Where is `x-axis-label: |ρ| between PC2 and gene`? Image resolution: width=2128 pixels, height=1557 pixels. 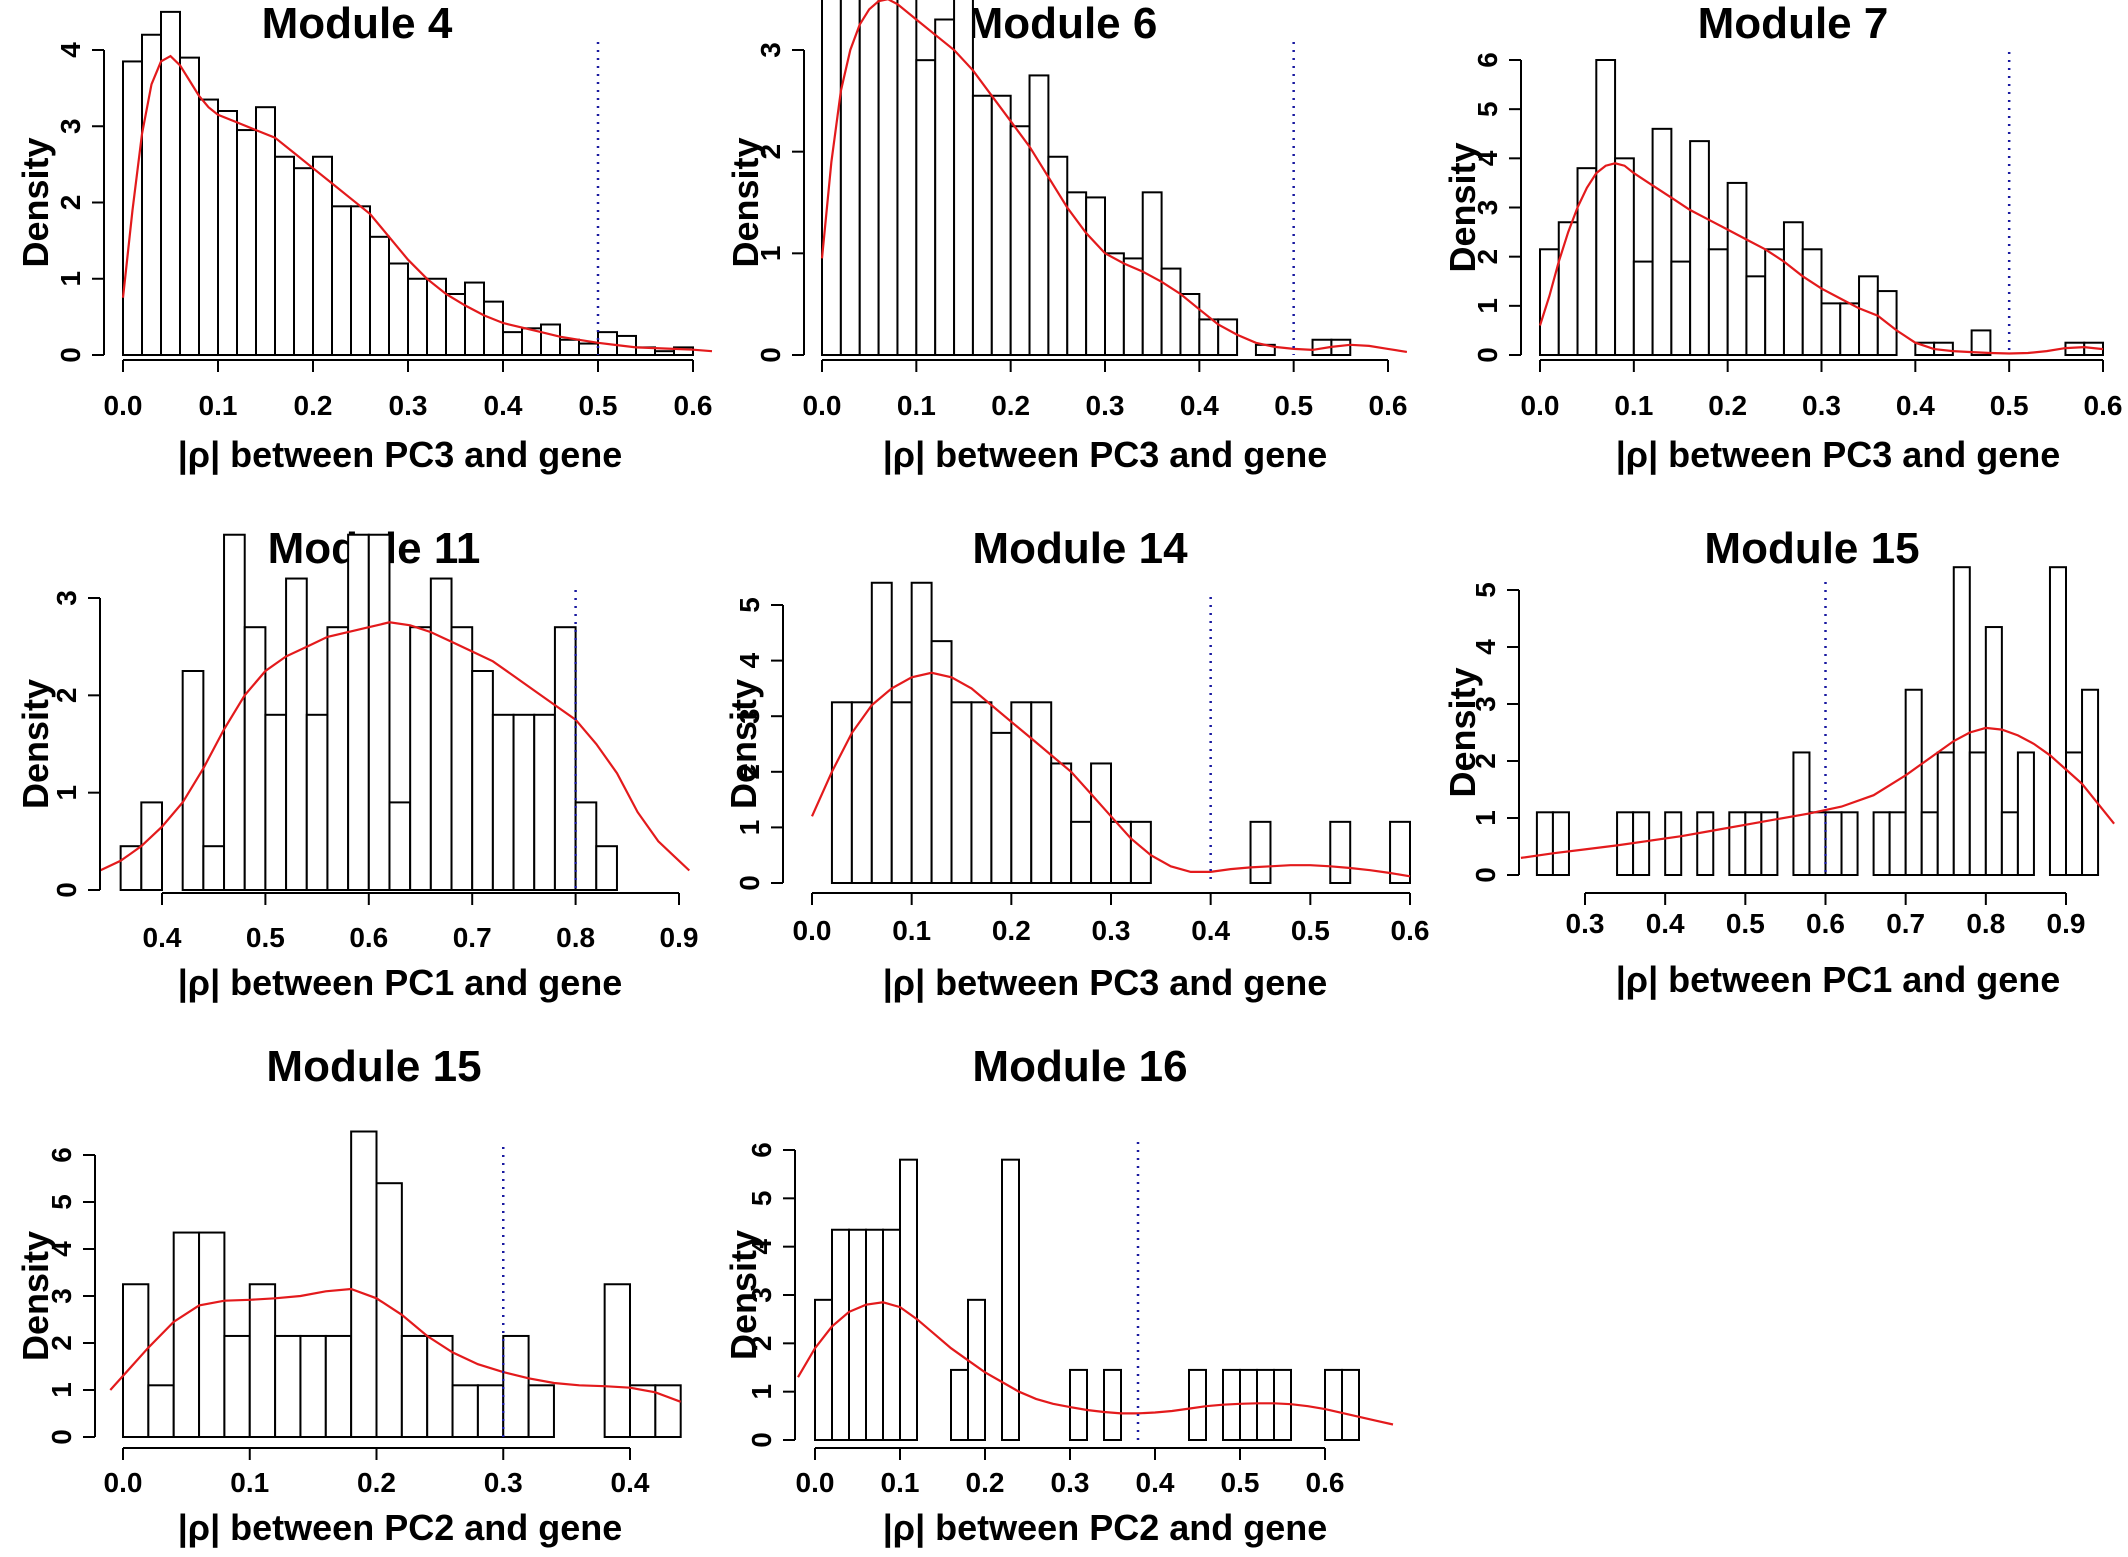
x-axis-label: |ρ| between PC2 and gene is located at coordinates (400, 1528).